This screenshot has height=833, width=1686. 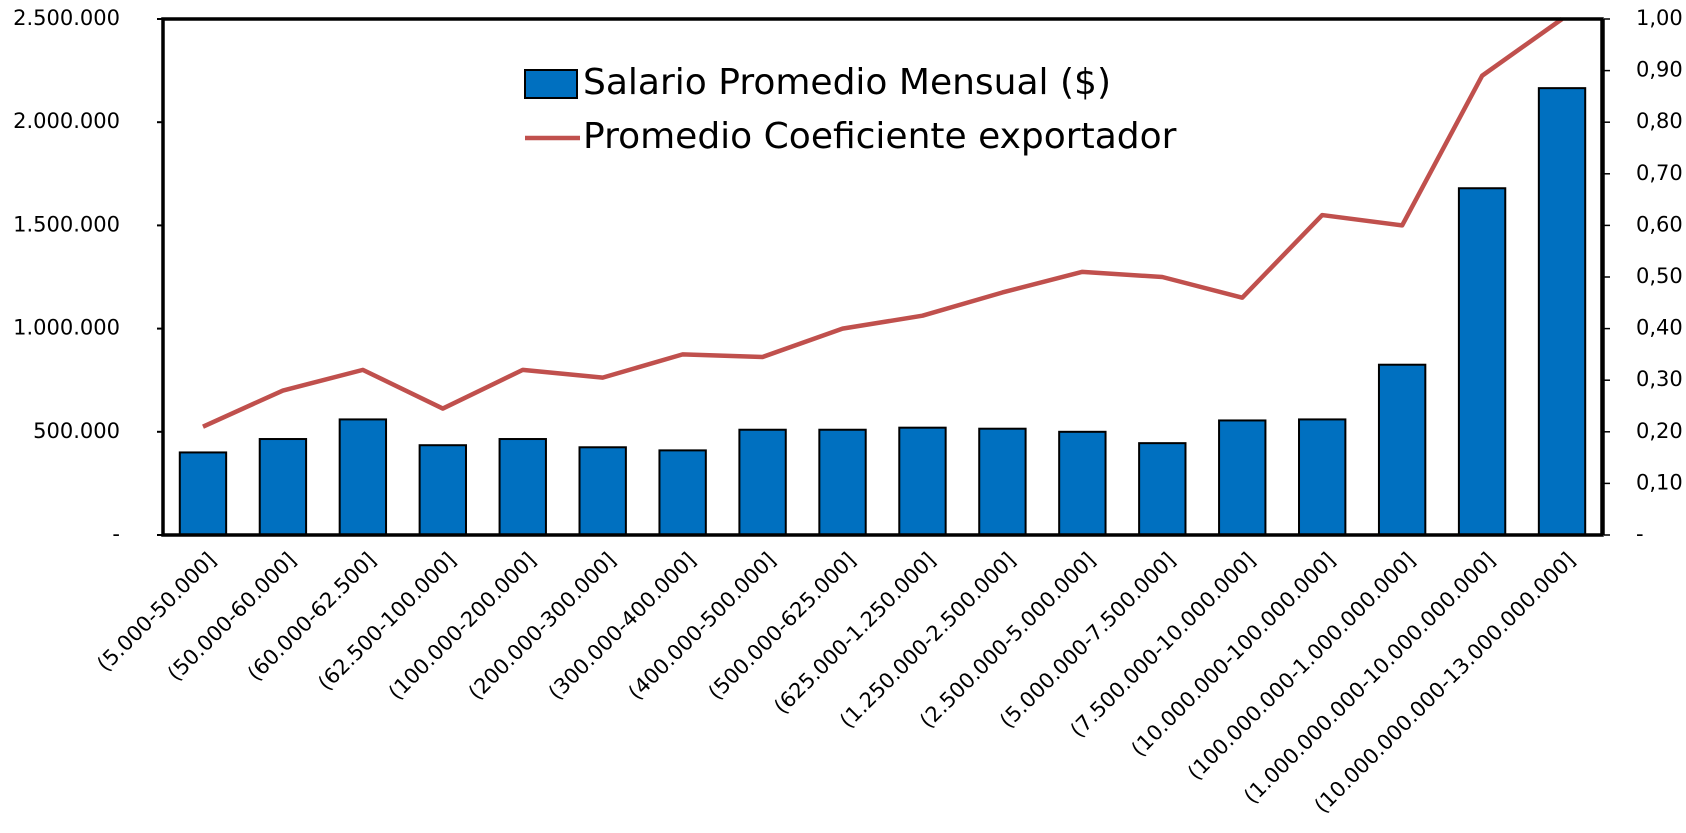 I want to click on y-tick-label: 2.000.000, so click(x=66, y=121).